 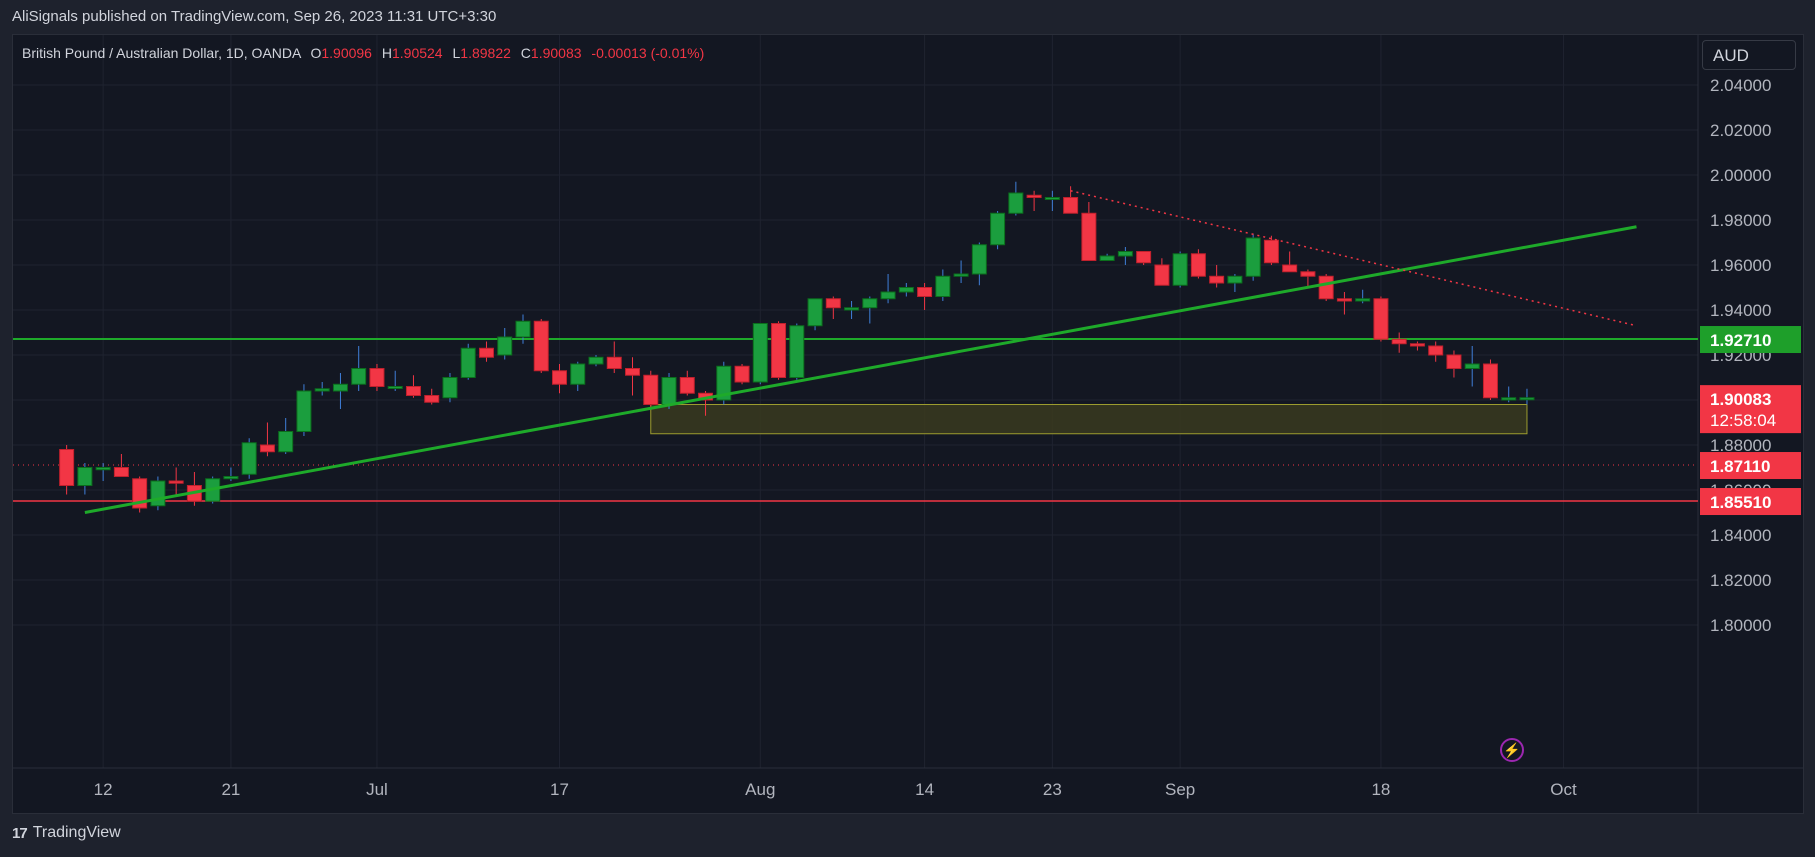 I want to click on low-value: 1.89822, so click(x=485, y=53).